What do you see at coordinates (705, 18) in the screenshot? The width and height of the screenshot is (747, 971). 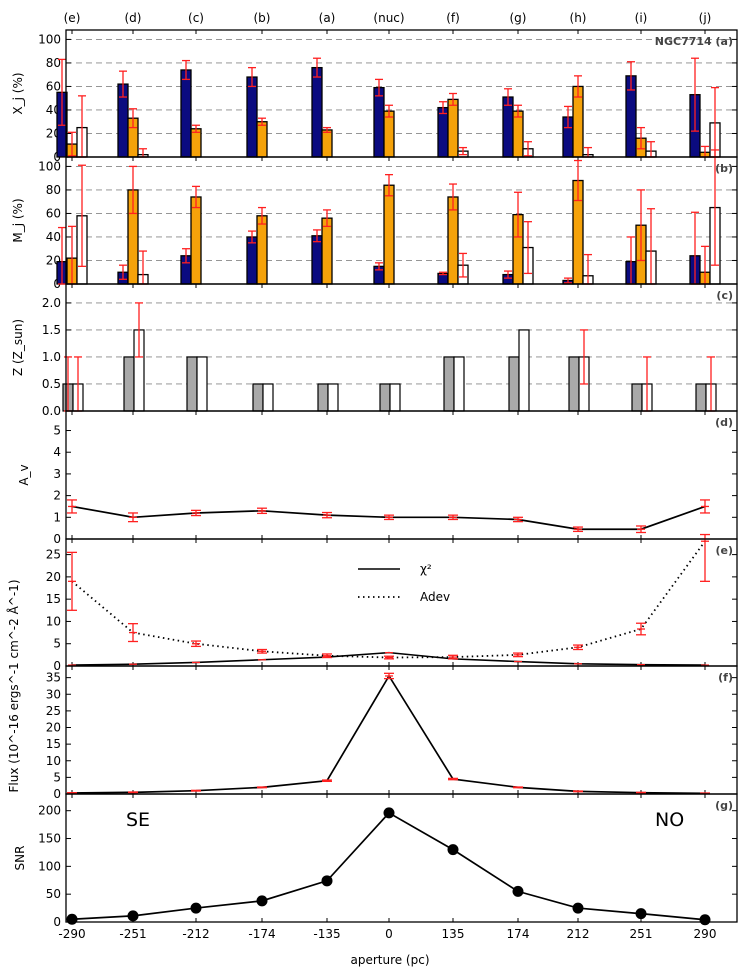 I see `region-label: (j)` at bounding box center [705, 18].